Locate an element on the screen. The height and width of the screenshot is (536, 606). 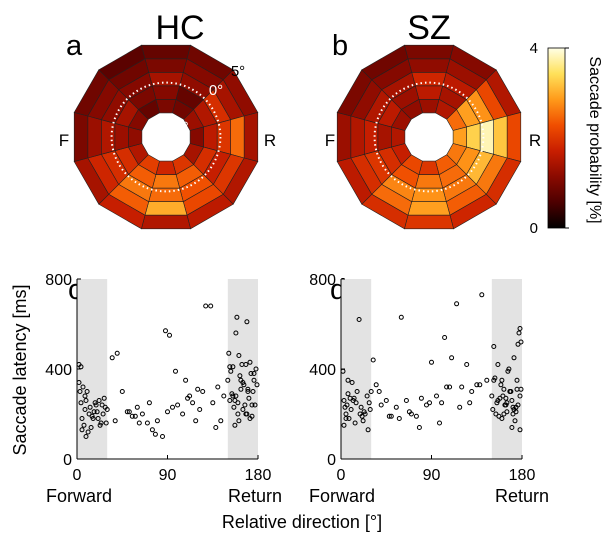
polar-label-inner: -5° is located at coordinates (178, 127).